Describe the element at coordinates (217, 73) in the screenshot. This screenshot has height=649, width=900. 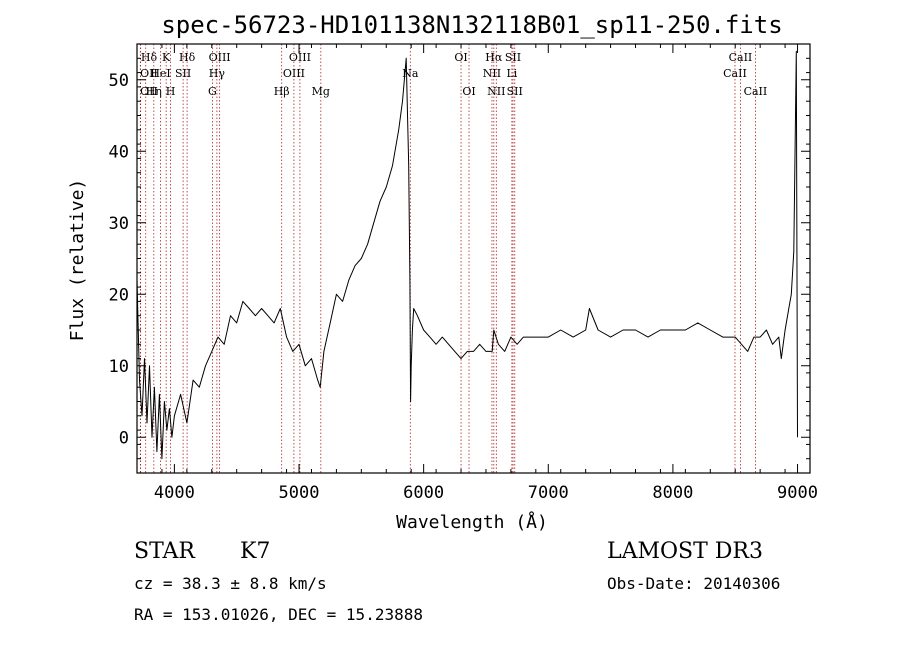
I see `spectral-line-label: Hγ` at that location.